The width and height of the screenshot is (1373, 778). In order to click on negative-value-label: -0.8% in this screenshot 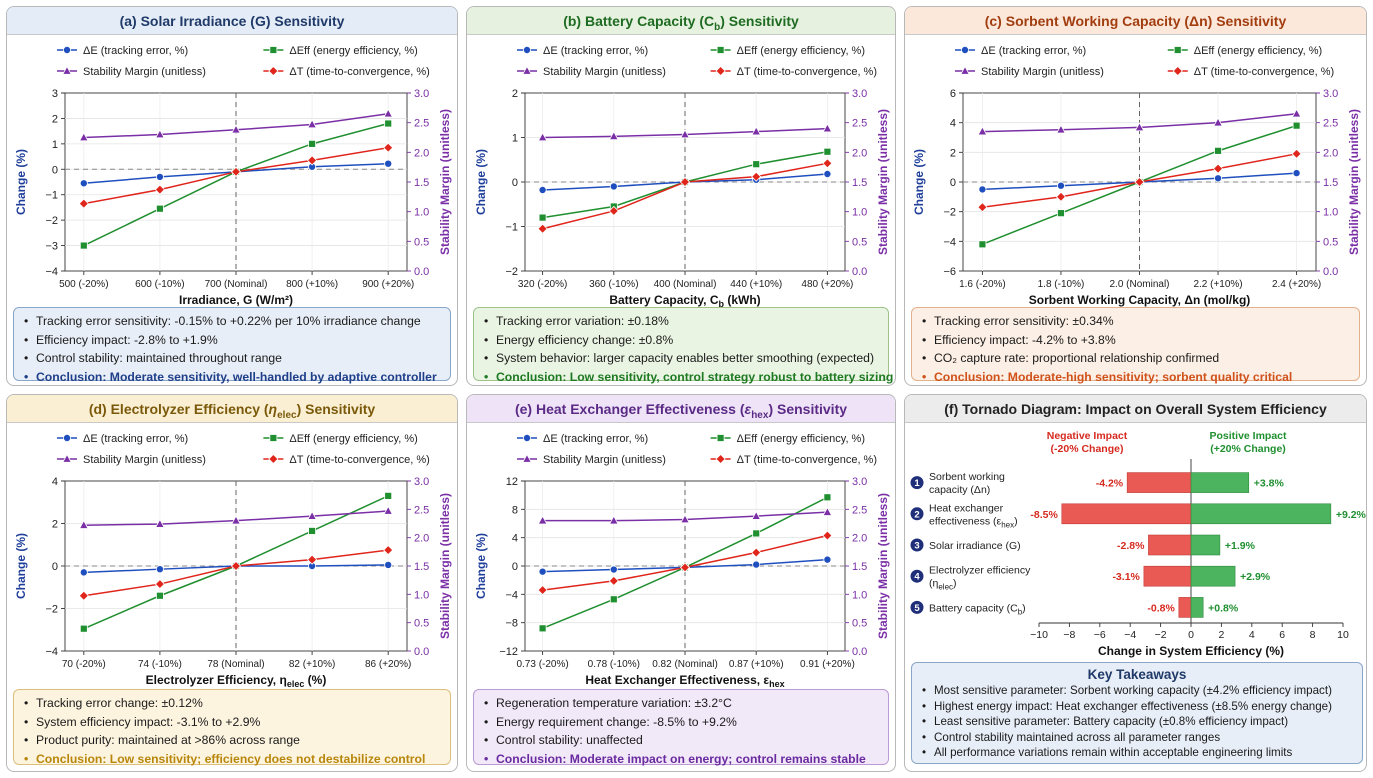, I will do `click(1161, 608)`.